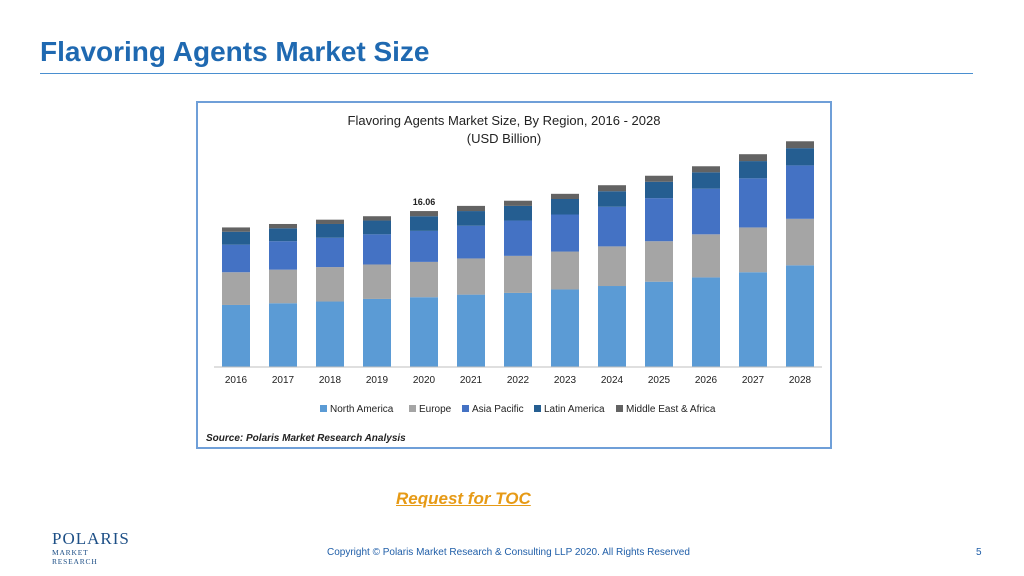 The image size is (1024, 576). Describe the element at coordinates (471, 218) in the screenshot. I see `bar-segment-2021-latin-america` at that location.